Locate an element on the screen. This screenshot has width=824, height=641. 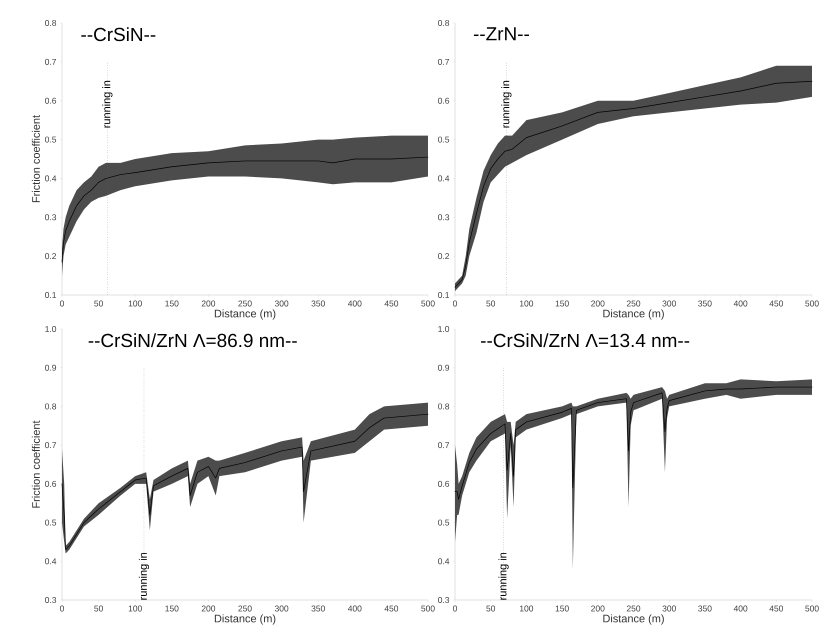
line-series is located at coordinates (633, 443).